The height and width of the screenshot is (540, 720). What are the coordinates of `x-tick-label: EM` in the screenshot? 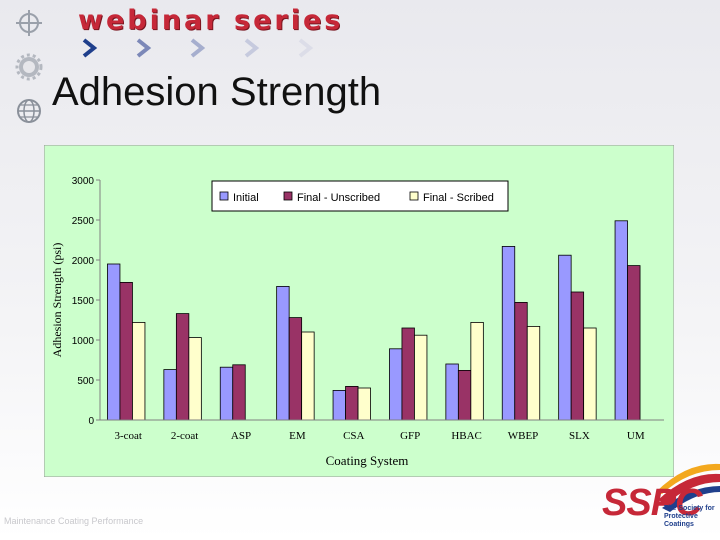 It's located at (297, 436).